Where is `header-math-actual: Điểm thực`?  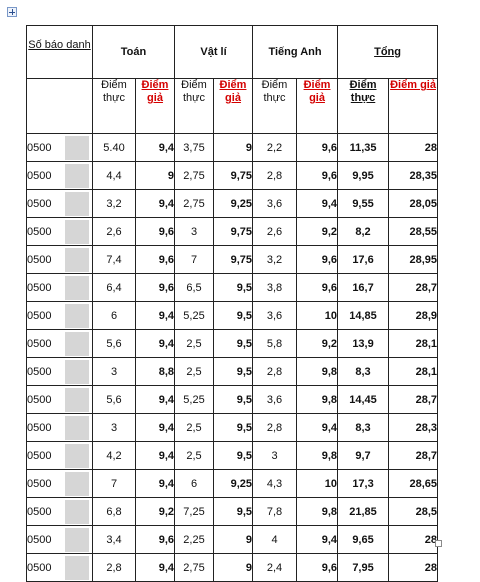
header-math-actual: Điểm thực is located at coordinates (114, 106).